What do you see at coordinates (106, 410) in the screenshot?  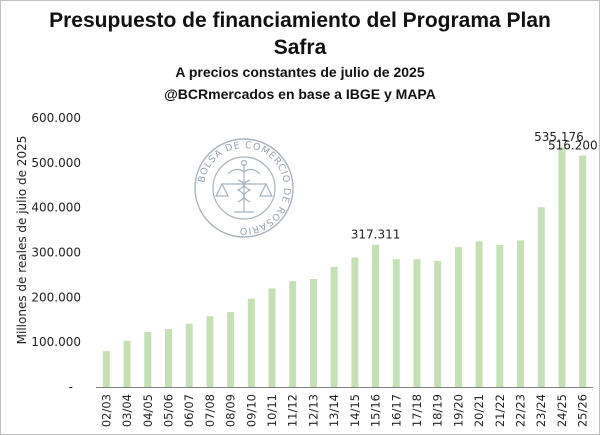 I see `x-tick-label: 02/03` at bounding box center [106, 410].